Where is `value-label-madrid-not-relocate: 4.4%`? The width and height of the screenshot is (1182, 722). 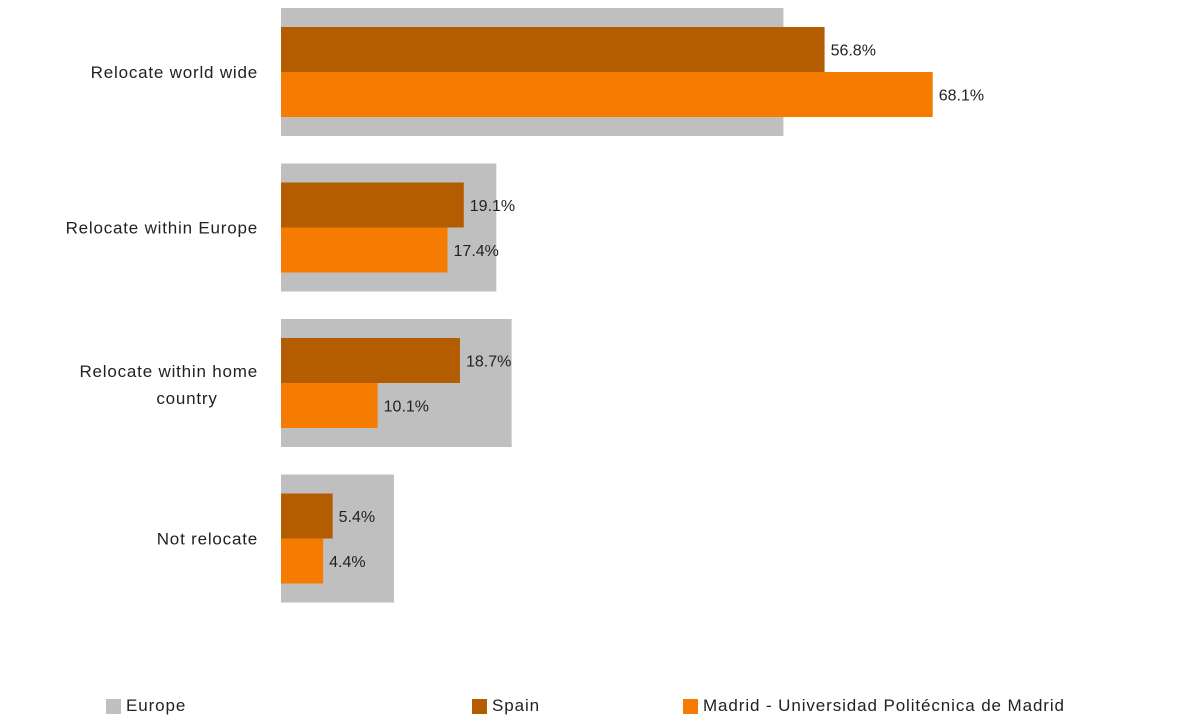
value-label-madrid-not-relocate: 4.4% is located at coordinates (347, 562).